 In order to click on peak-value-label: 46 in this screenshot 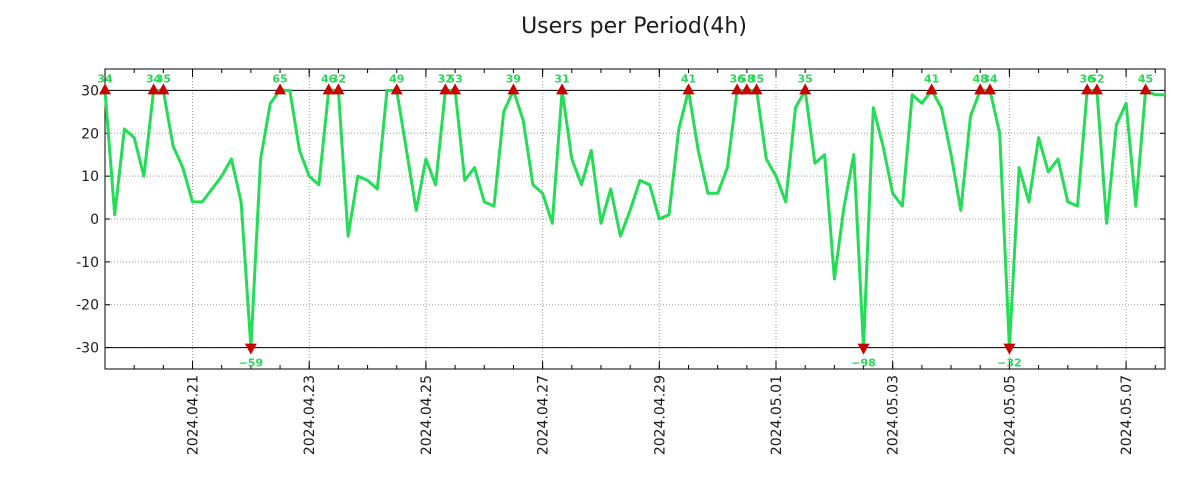, I will do `click(329, 78)`.